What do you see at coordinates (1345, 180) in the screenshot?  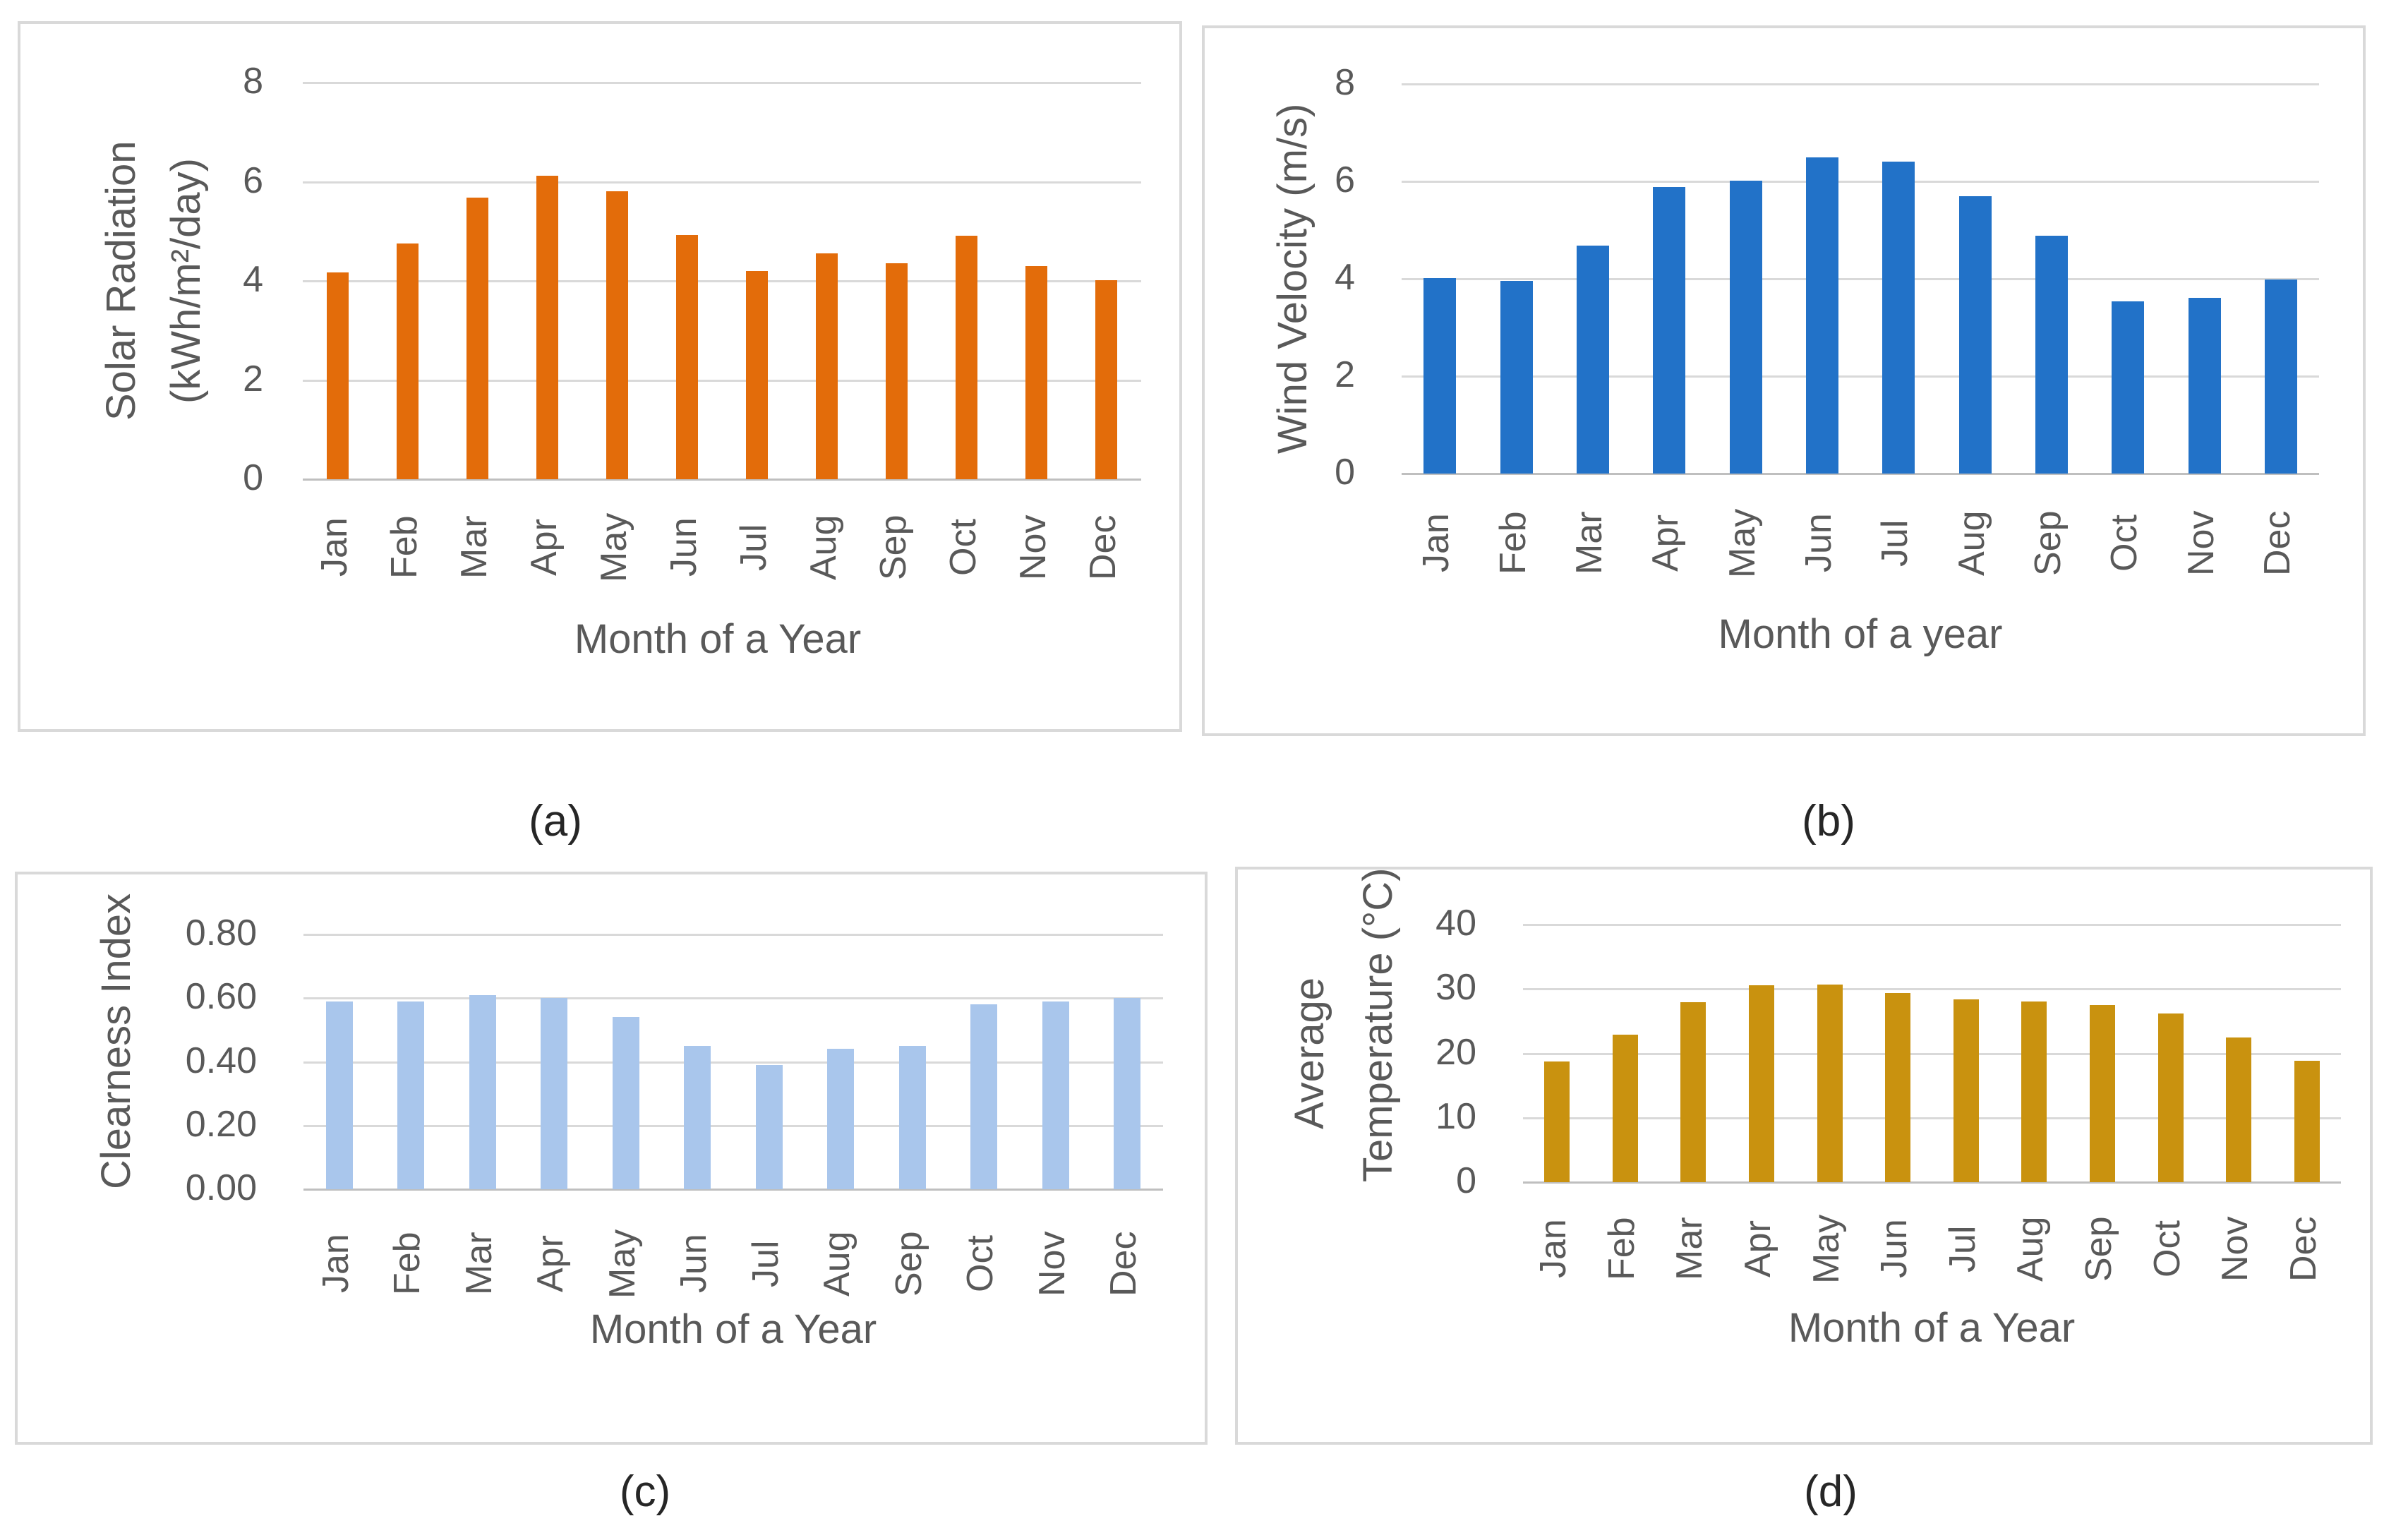 I see `y-tick-label: 6` at bounding box center [1345, 180].